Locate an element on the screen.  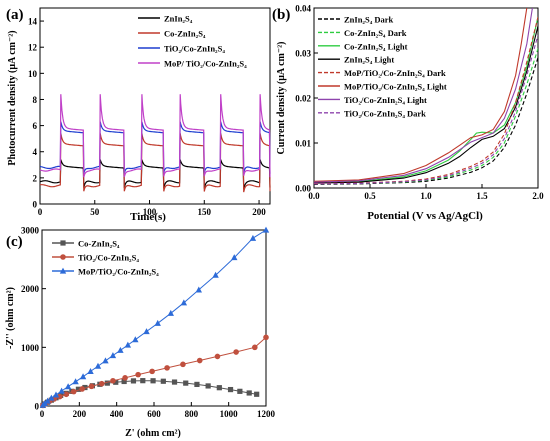
legend-item: Co-ZnIn₂S₄ Light is located at coordinates (363, 46).